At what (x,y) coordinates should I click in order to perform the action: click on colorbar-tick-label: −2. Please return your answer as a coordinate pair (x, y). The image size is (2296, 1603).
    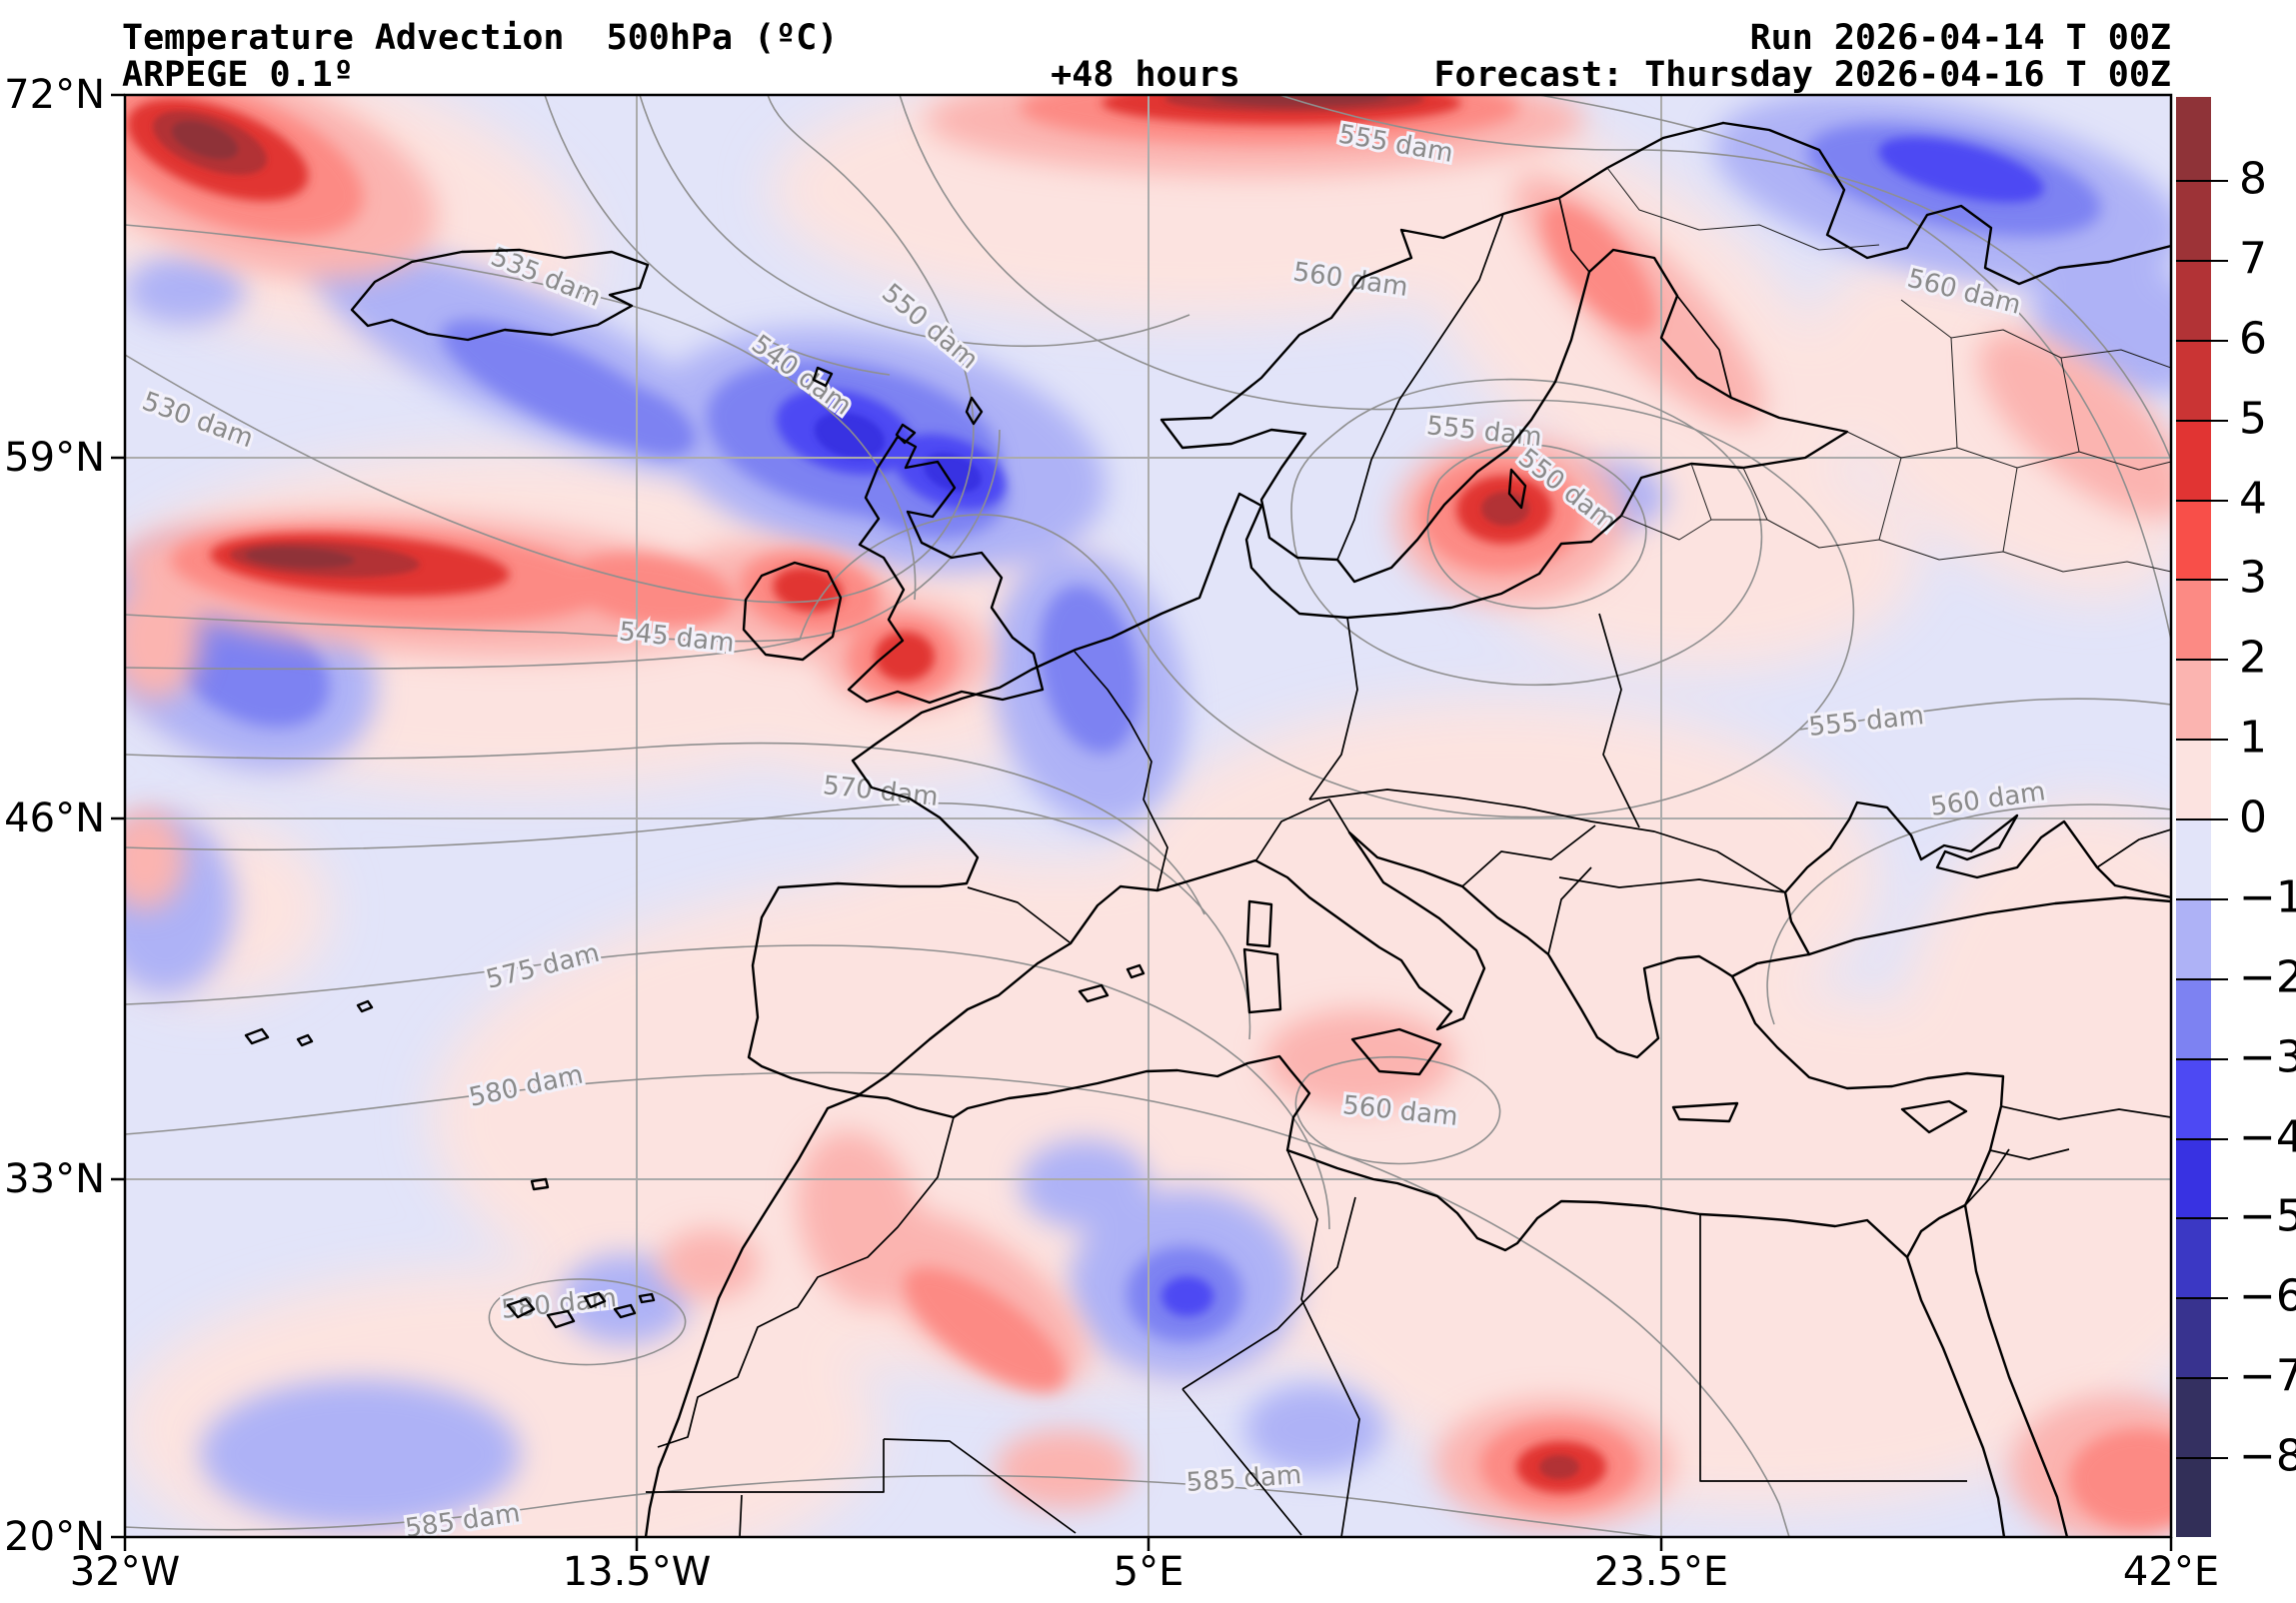
    Looking at the image, I should click on (2267, 977).